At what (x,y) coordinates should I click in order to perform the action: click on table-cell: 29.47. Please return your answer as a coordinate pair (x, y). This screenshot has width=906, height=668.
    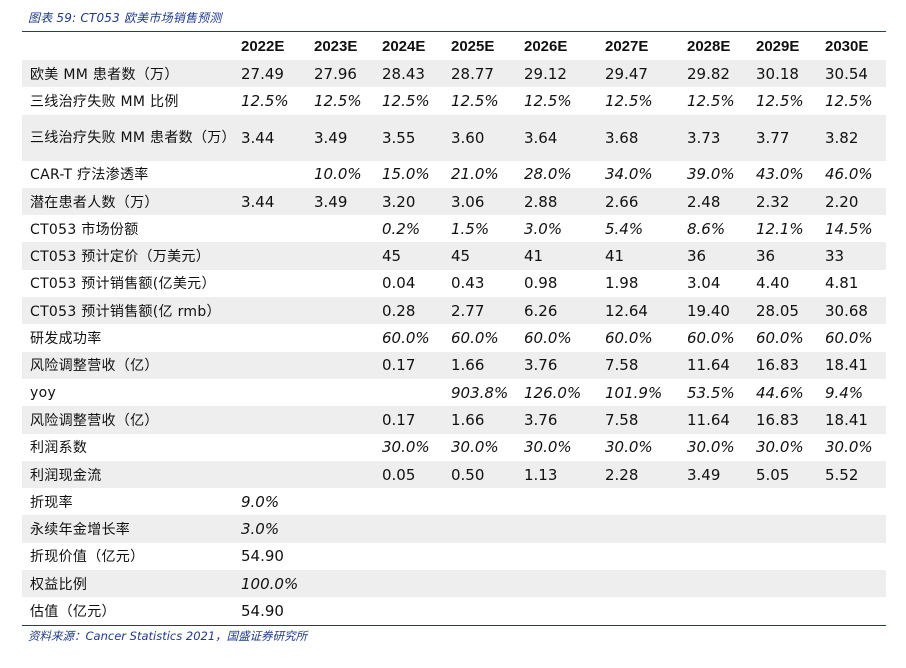
    Looking at the image, I should click on (626, 73).